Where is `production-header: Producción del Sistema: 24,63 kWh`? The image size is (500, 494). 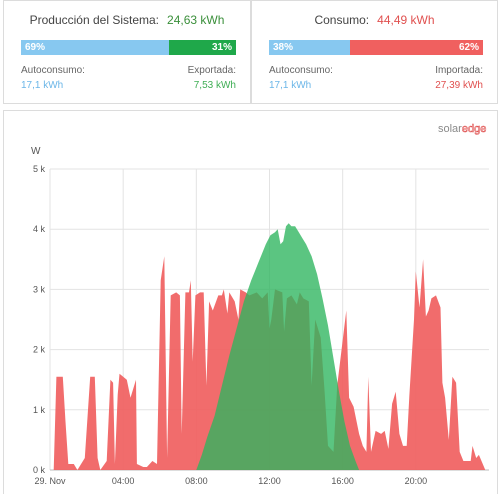
production-header: Producción del Sistema: 24,63 kWh is located at coordinates (127, 20).